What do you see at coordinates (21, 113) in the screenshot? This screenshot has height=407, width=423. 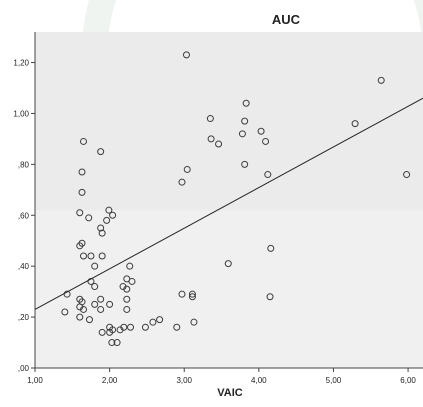 I see `y-tick-label: 1,00` at bounding box center [21, 113].